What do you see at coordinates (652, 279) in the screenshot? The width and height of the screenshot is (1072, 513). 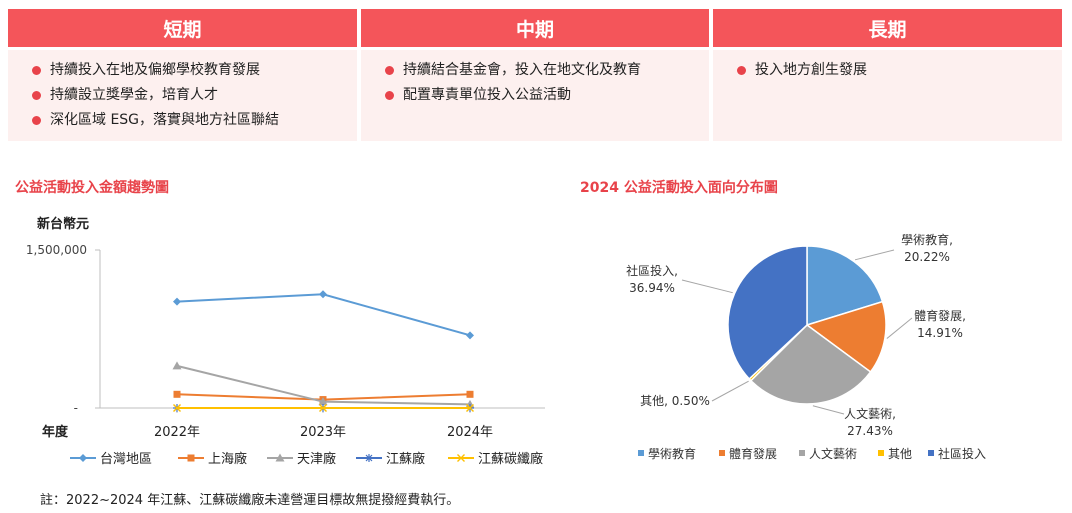 I see `pie-data-label: 社區投入, 36.94%` at bounding box center [652, 279].